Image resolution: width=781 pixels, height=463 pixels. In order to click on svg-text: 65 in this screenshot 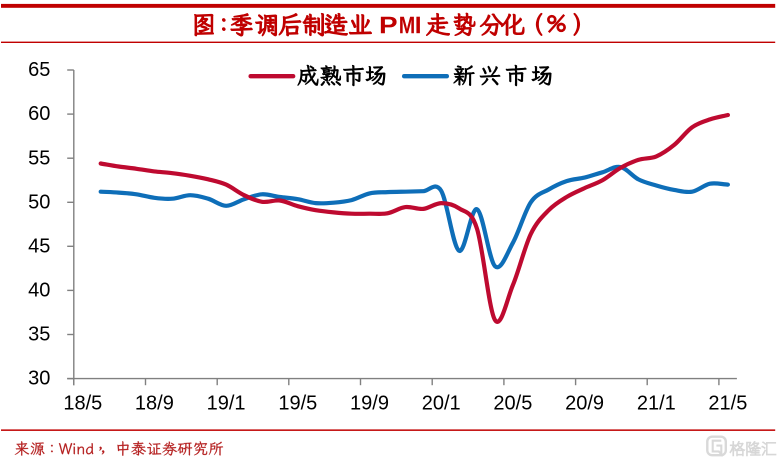, I will do `click(39, 70)`.